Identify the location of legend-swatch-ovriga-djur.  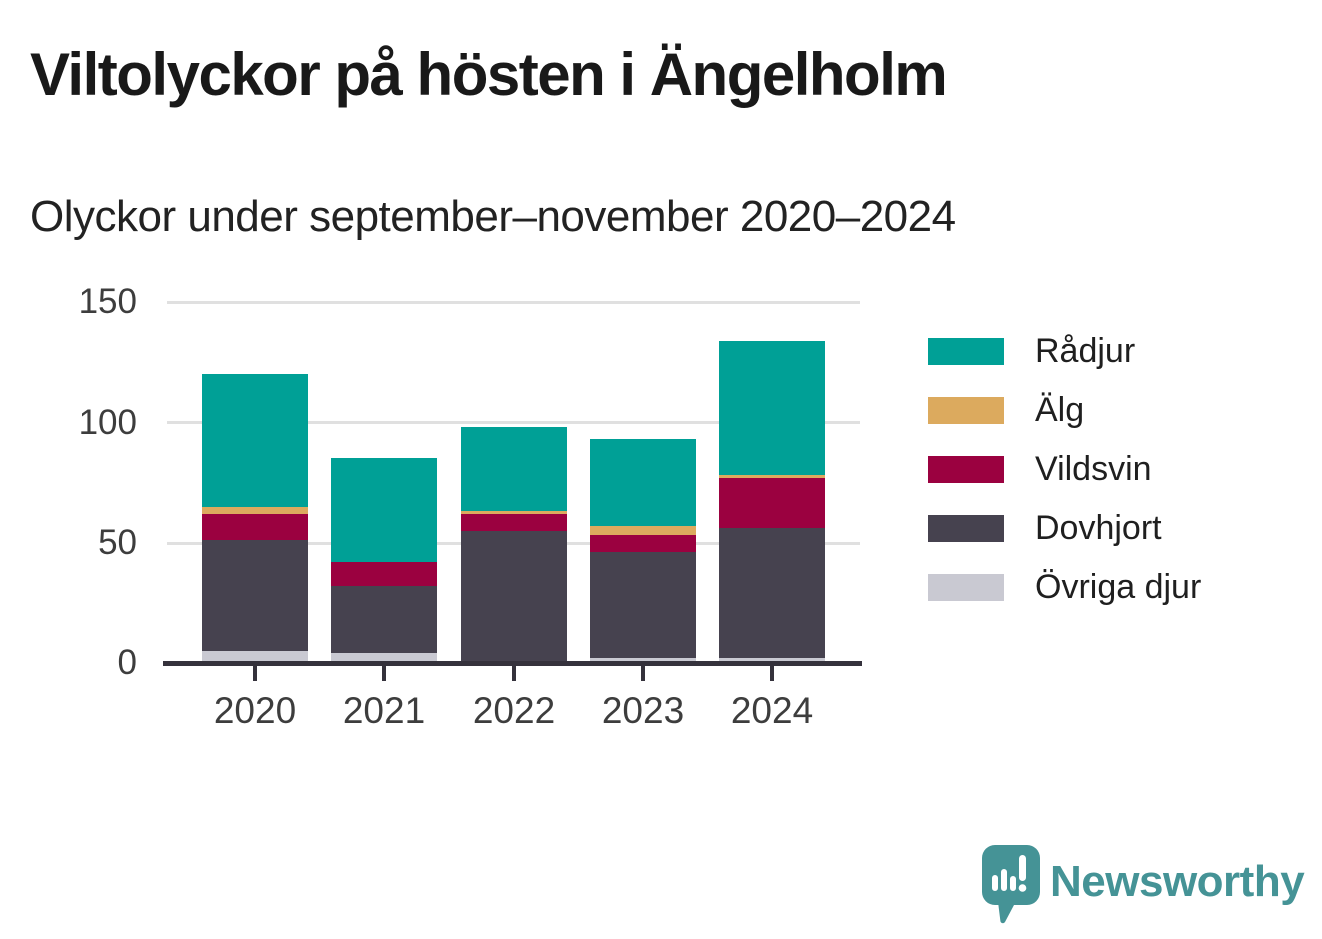
(966, 587).